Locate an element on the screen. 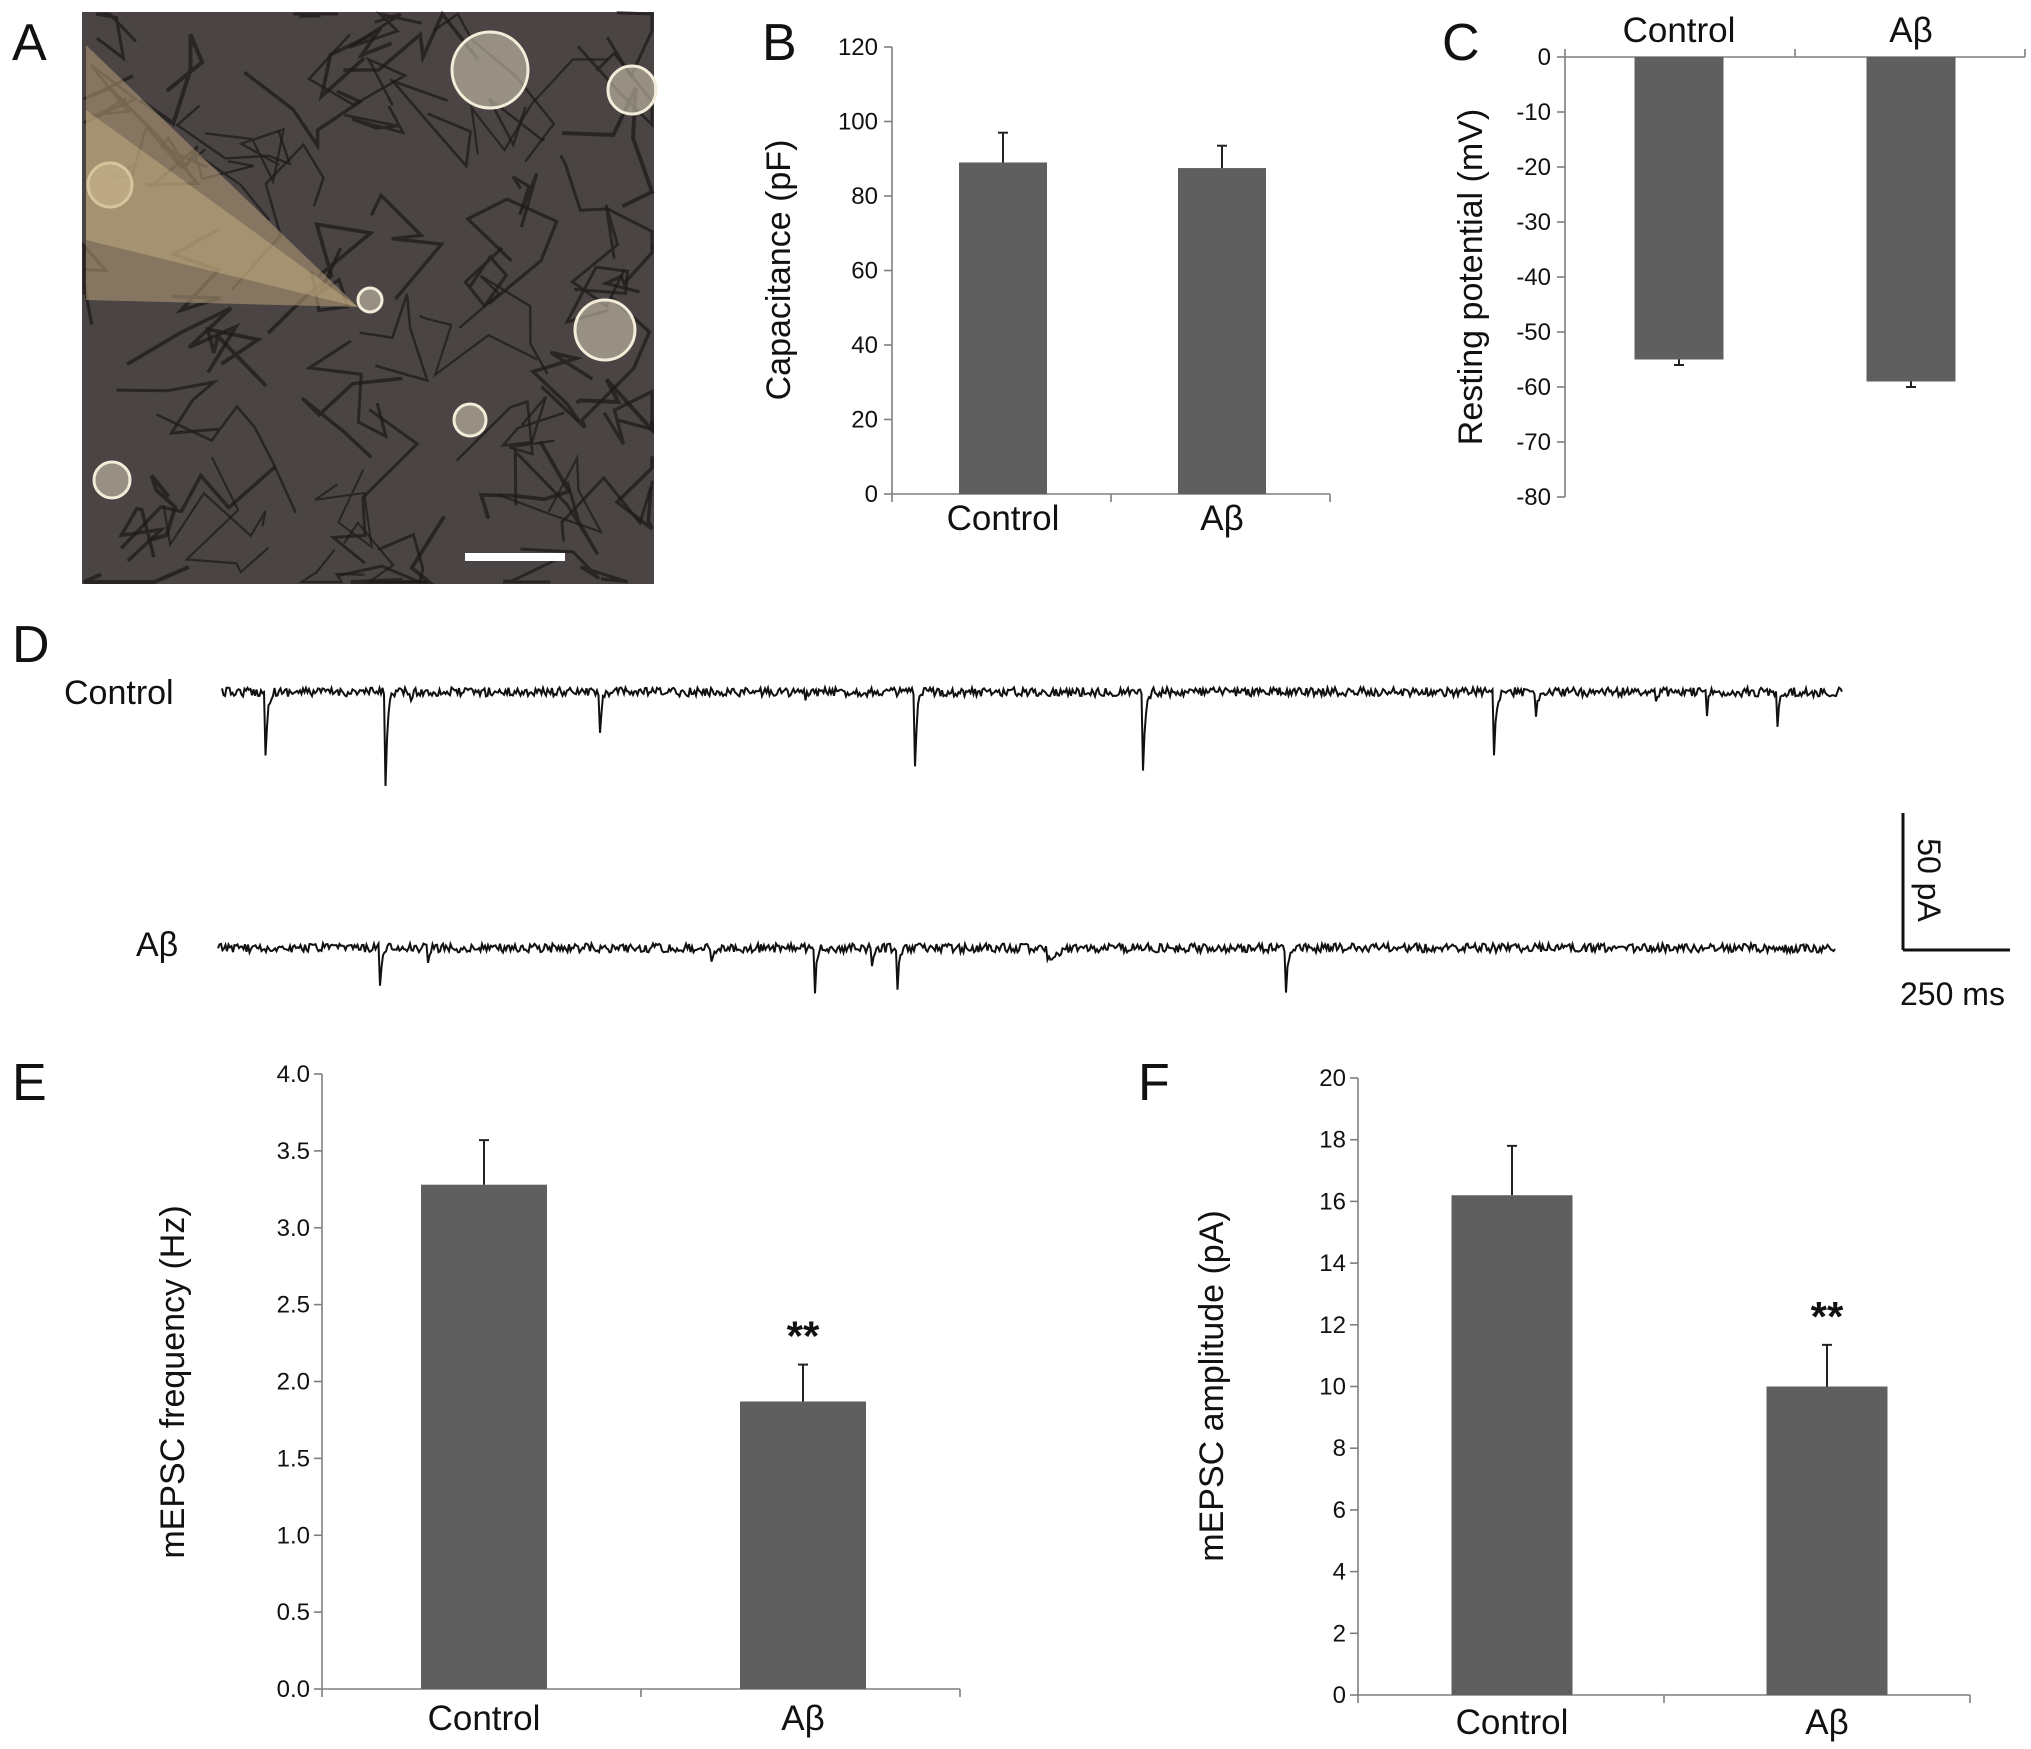 Image resolution: width=2031 pixels, height=1749 pixels. y-tick-label: 40 is located at coordinates (864, 345).